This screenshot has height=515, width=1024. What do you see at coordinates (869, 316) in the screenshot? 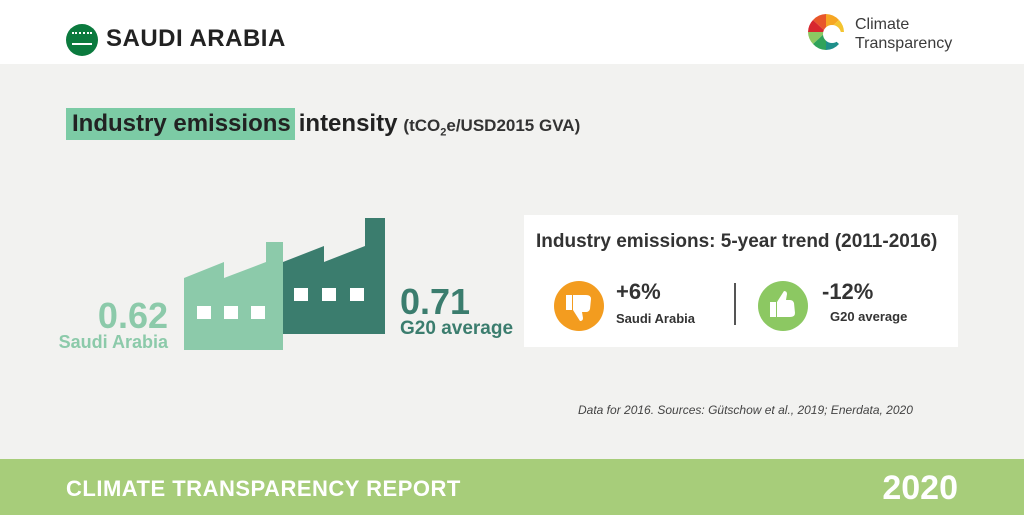
I see `g20-trend-label: G20 average` at bounding box center [869, 316].